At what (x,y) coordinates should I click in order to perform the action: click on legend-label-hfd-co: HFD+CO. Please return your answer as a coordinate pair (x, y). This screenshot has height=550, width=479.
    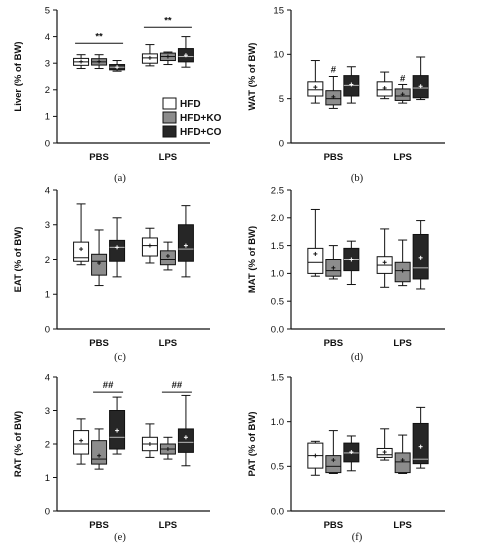
    Looking at the image, I should click on (201, 132).